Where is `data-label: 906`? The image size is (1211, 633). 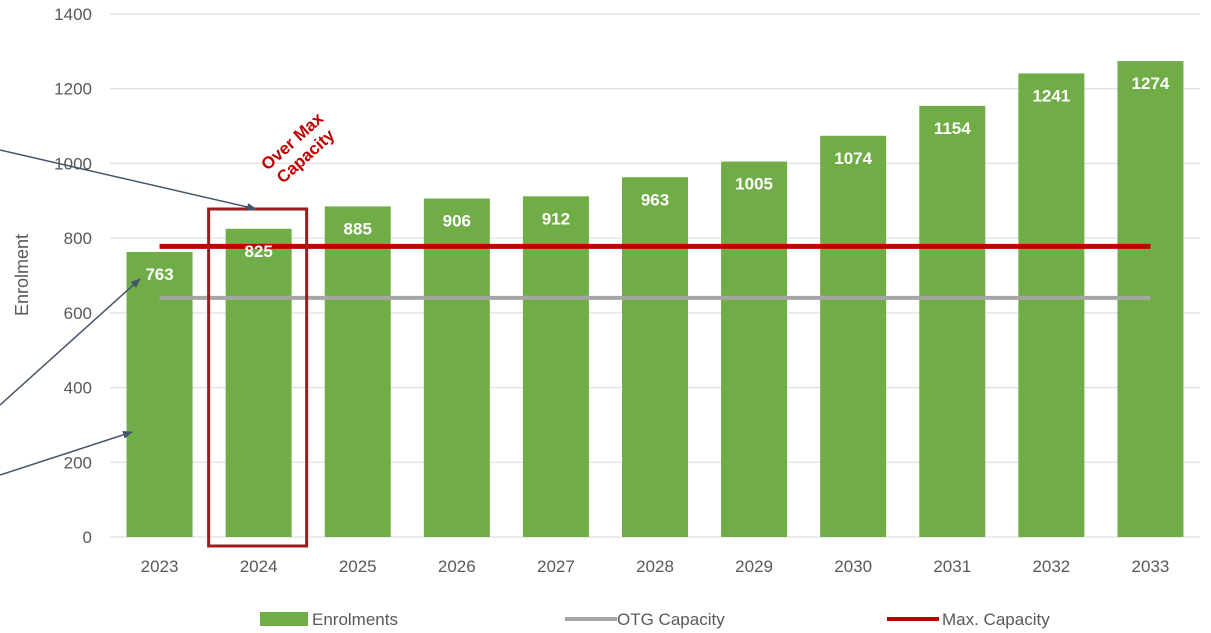
data-label: 906 is located at coordinates (457, 221).